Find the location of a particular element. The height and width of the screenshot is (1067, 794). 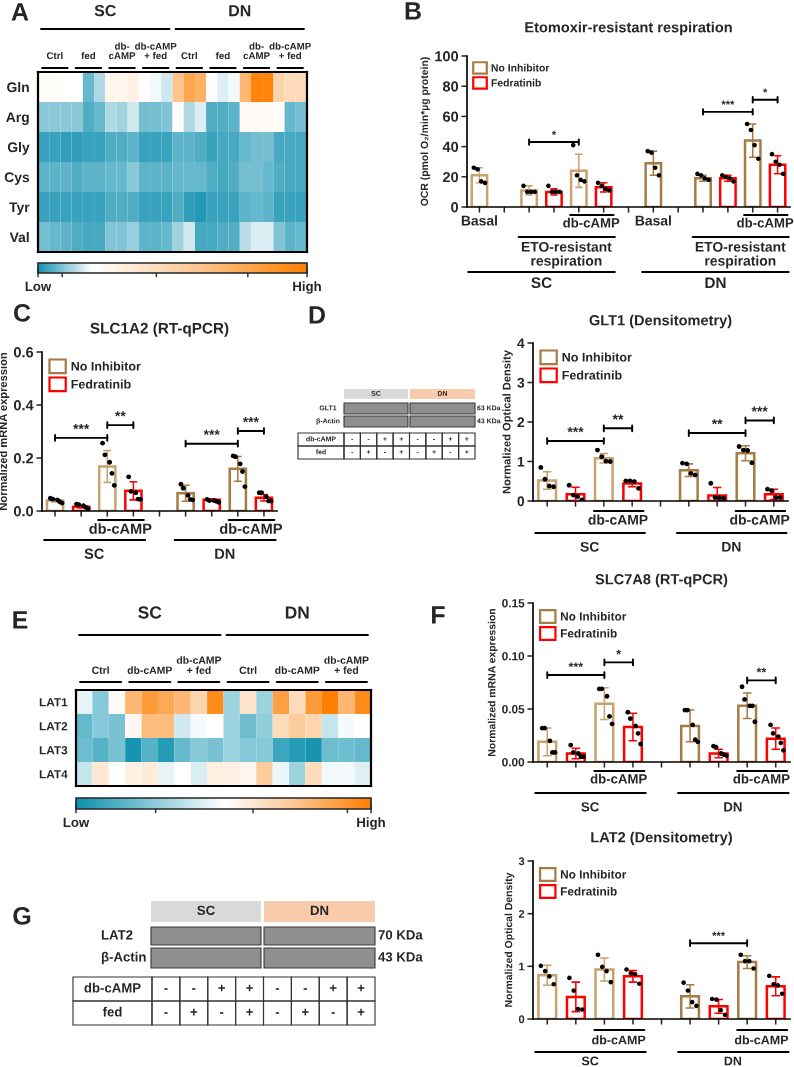

y-tick-label: 4 is located at coordinates (521, 343).